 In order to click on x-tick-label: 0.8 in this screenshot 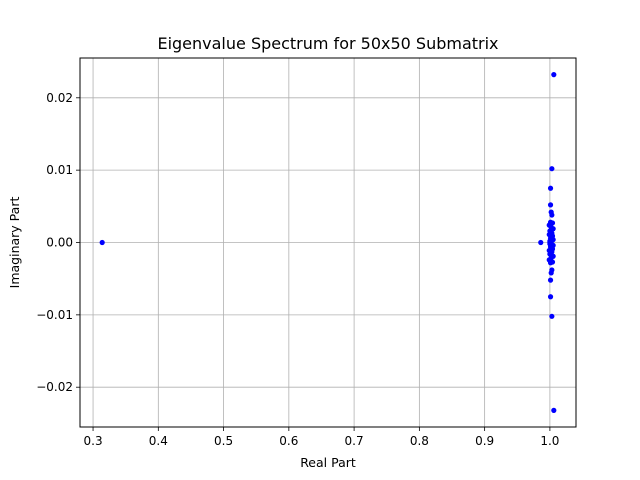, I will do `click(419, 441)`.